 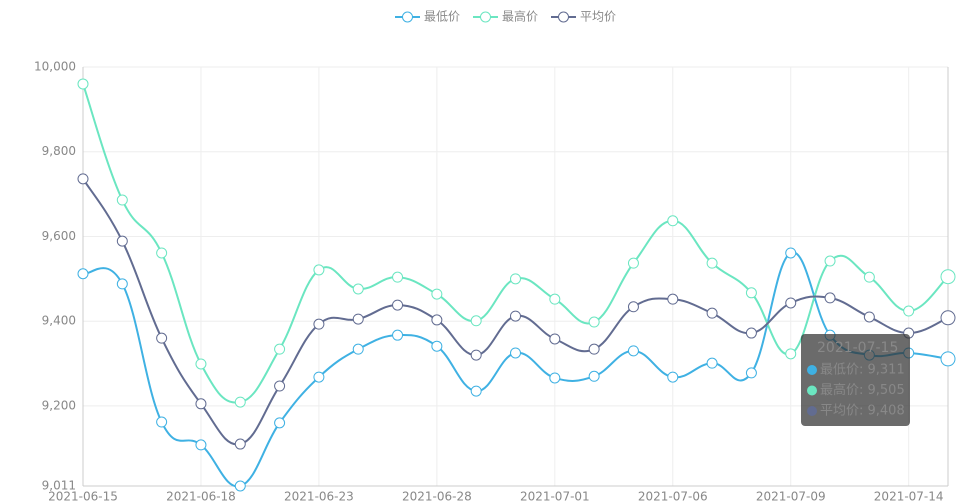 What do you see at coordinates (437, 496) in the screenshot?
I see `x-tick-label: 2021-06-28` at bounding box center [437, 496].